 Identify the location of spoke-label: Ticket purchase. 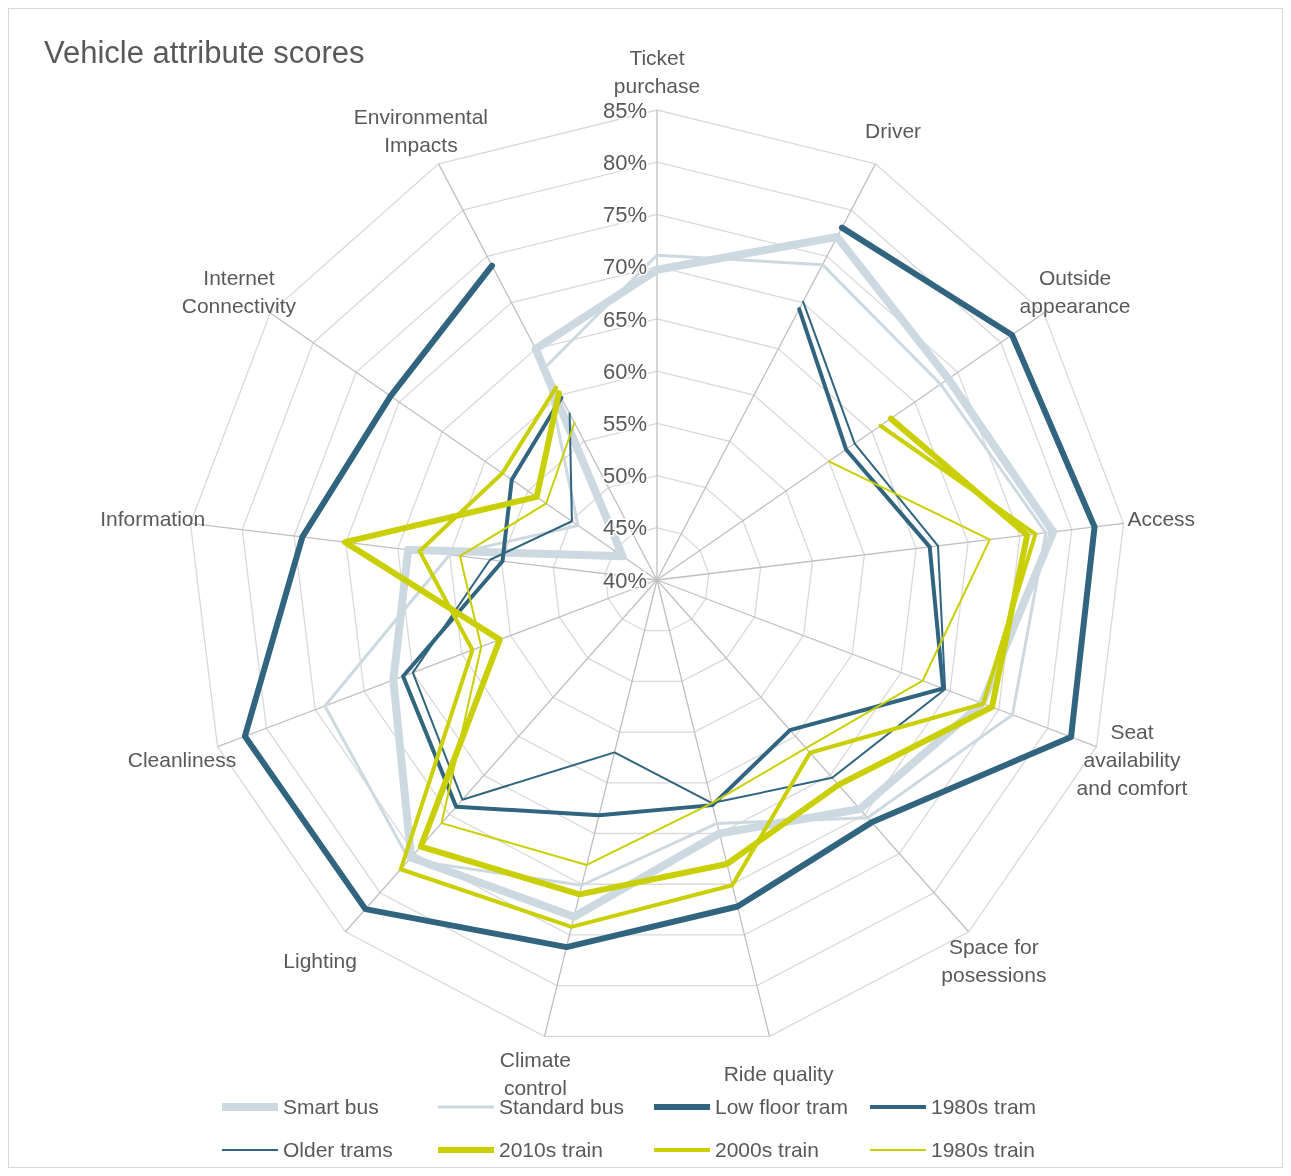
(657, 72).